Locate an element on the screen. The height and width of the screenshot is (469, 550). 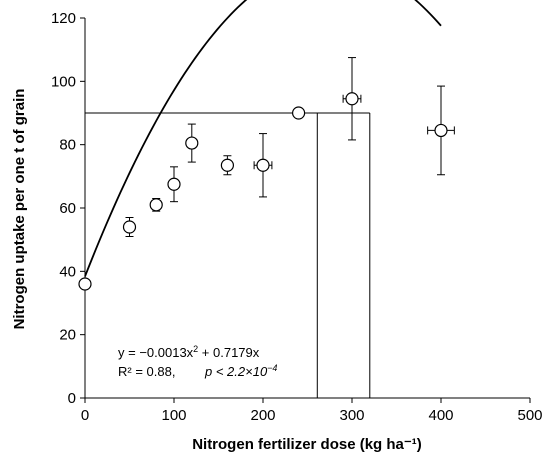
y-axis-title: Nitrogen uptake per one t of grain is located at coordinates (19, 209).